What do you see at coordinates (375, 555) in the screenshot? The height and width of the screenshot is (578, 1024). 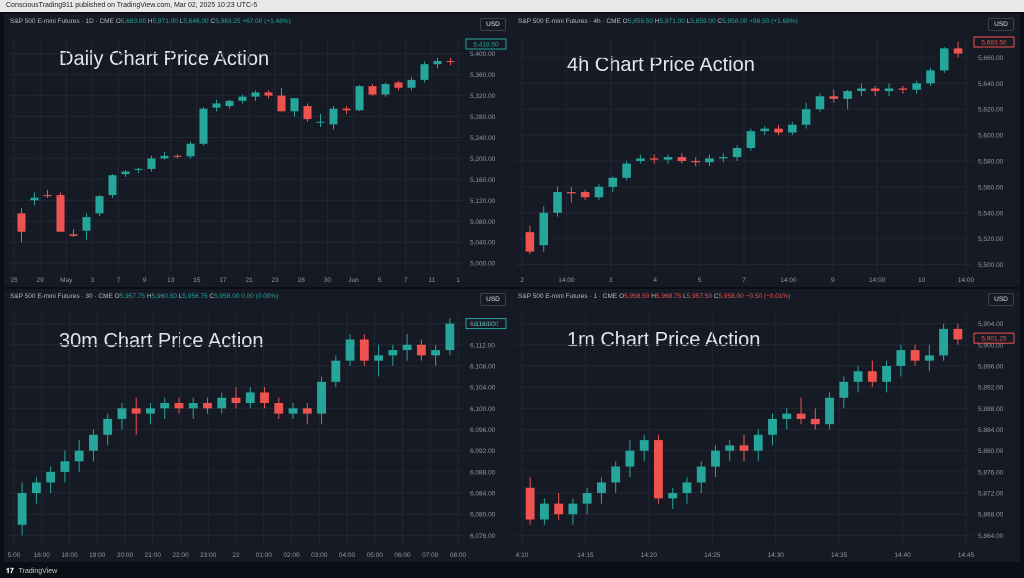 I see `x-tick-label: 05:00` at bounding box center [375, 555].